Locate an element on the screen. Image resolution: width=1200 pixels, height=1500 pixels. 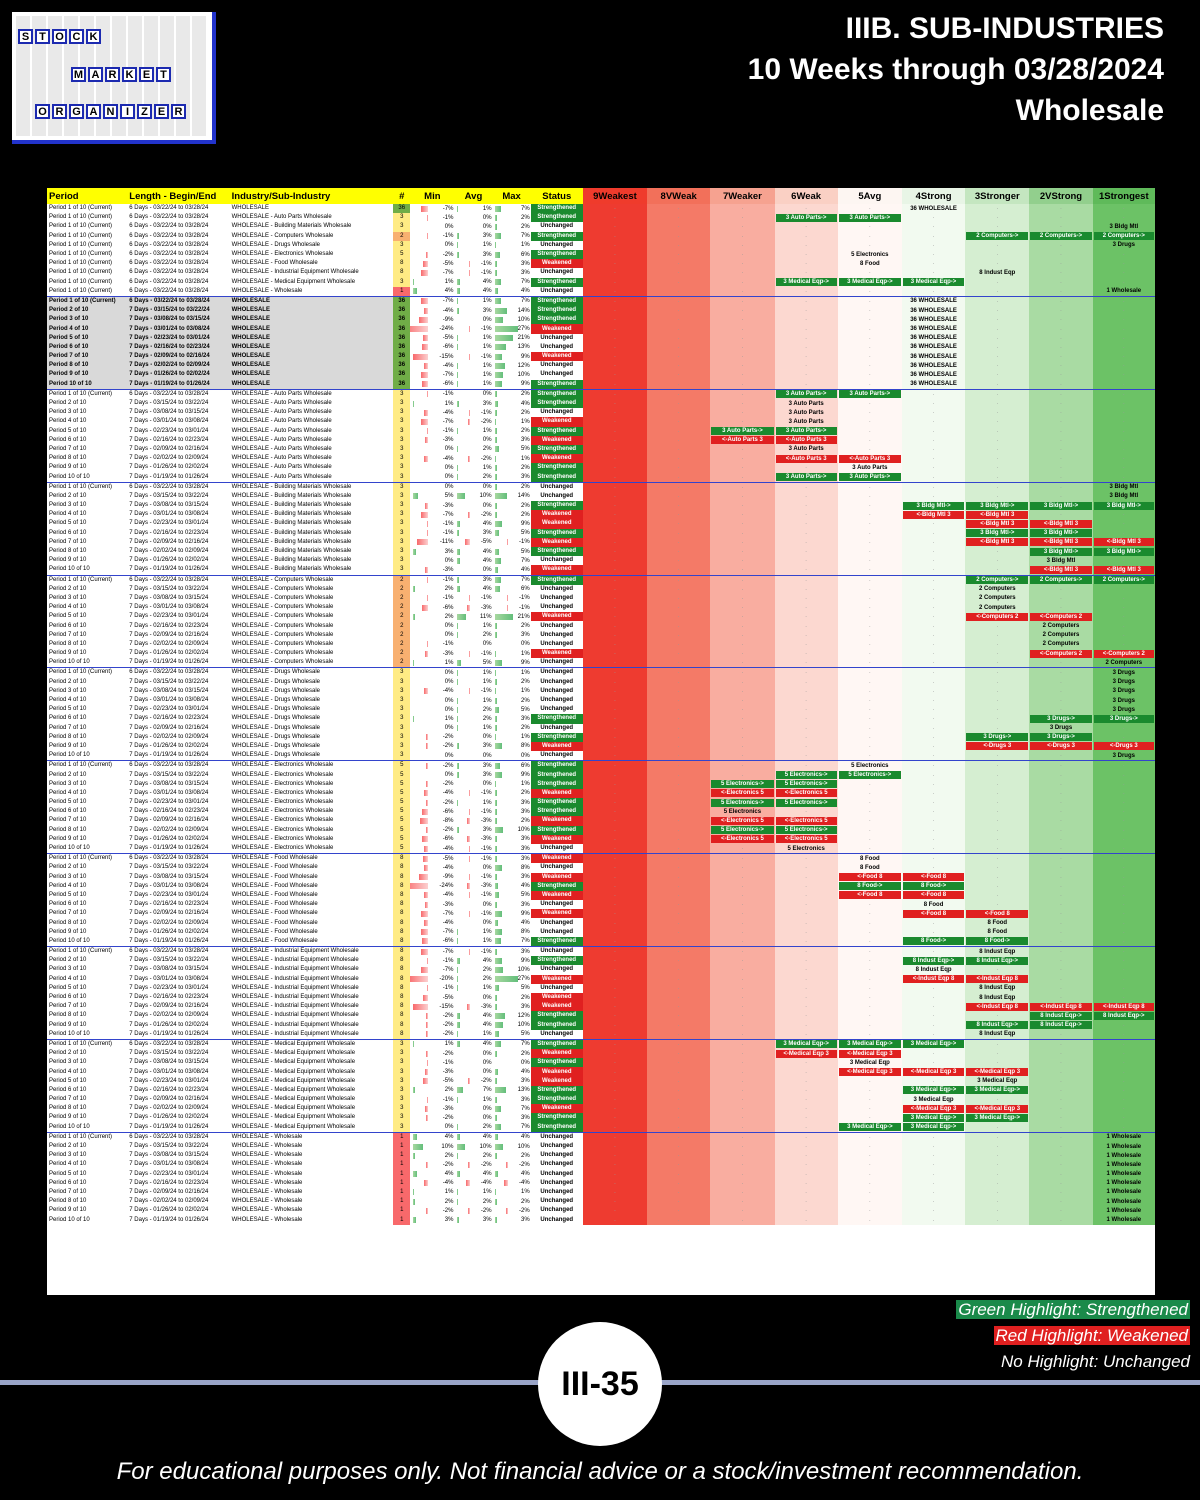
length-cell: 7 Days - 02/02/24 to 02/09/24 is located at coordinates (178, 737).